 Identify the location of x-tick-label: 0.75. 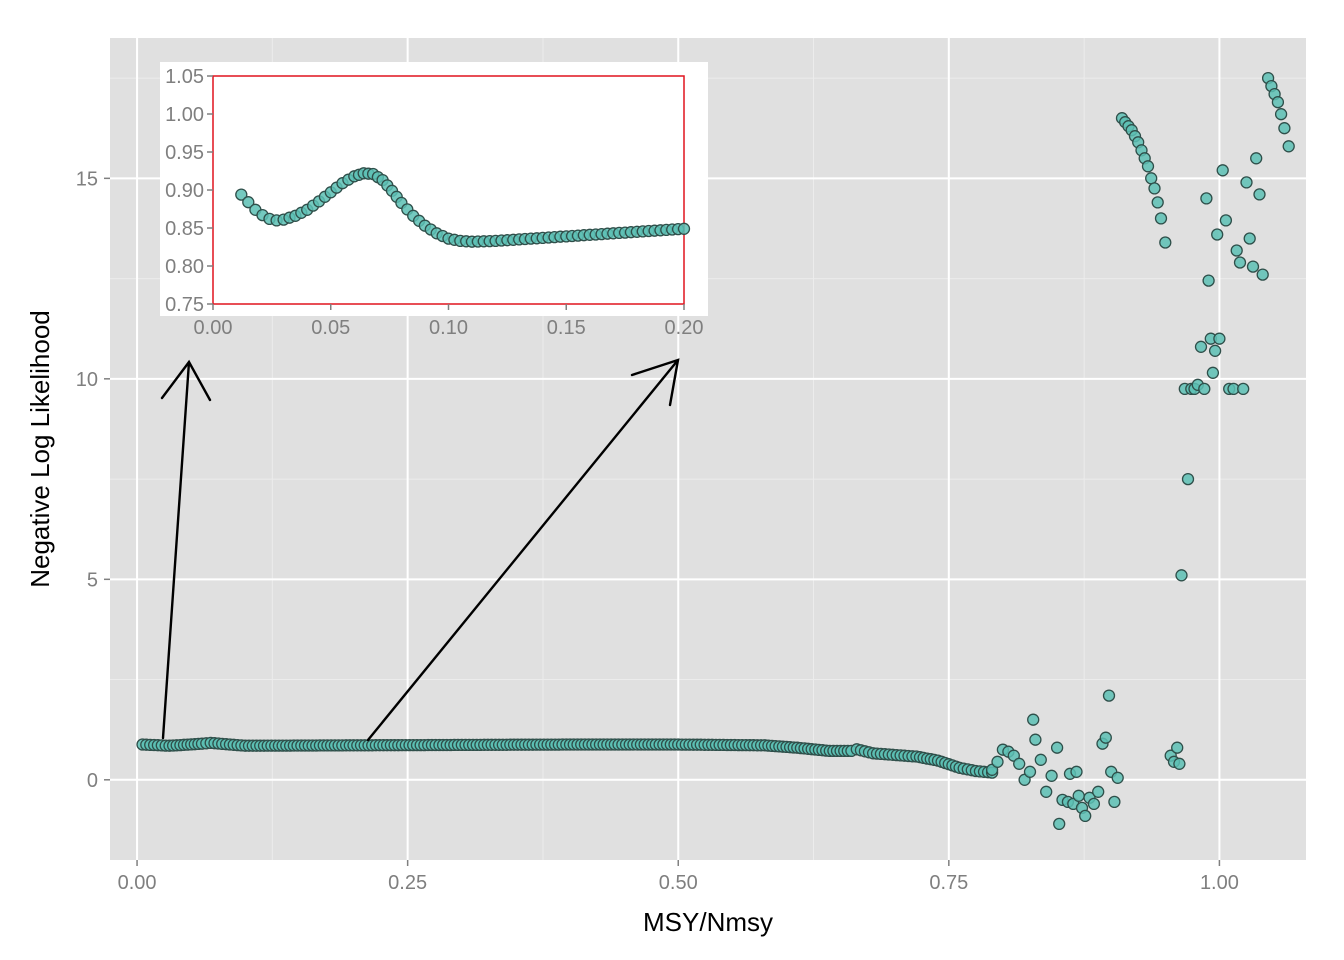
(948, 883).